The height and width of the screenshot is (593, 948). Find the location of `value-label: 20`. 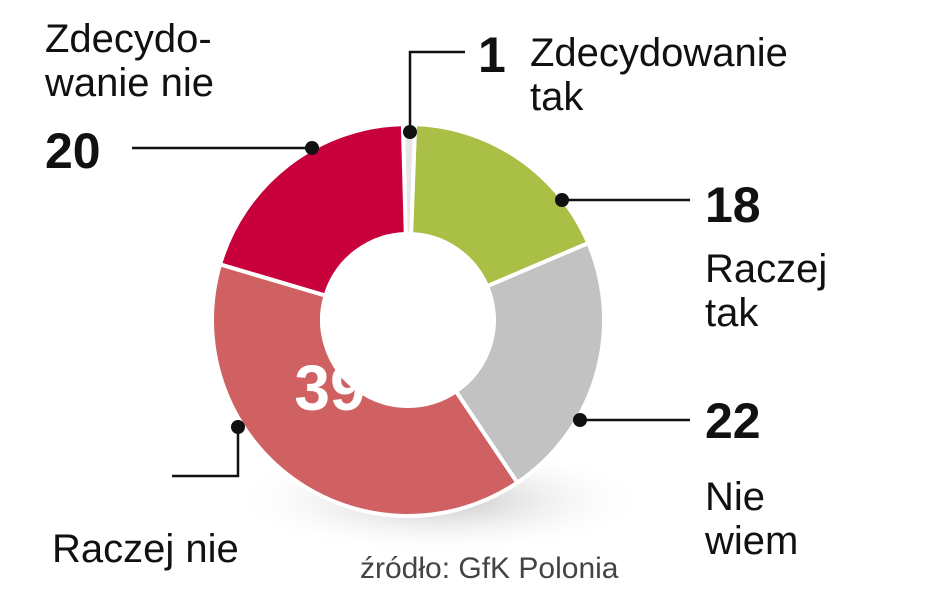

value-label: 20 is located at coordinates (73, 151).